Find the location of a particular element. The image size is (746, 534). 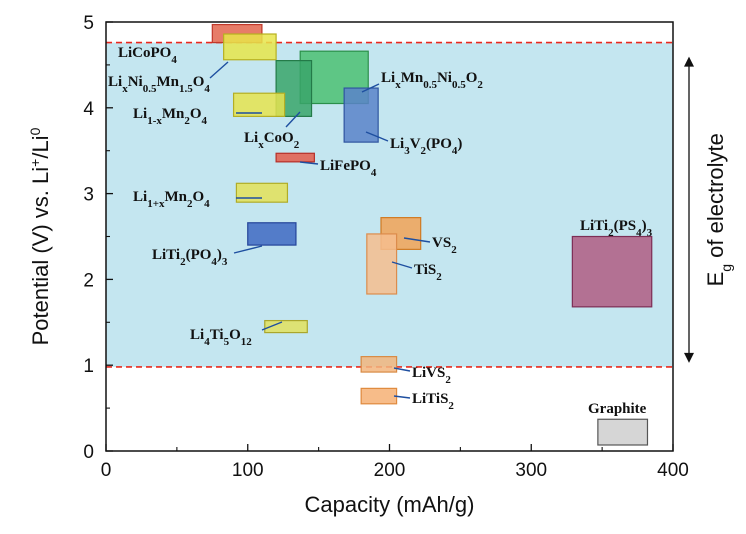

x-tick-label: 100 is located at coordinates (248, 470).